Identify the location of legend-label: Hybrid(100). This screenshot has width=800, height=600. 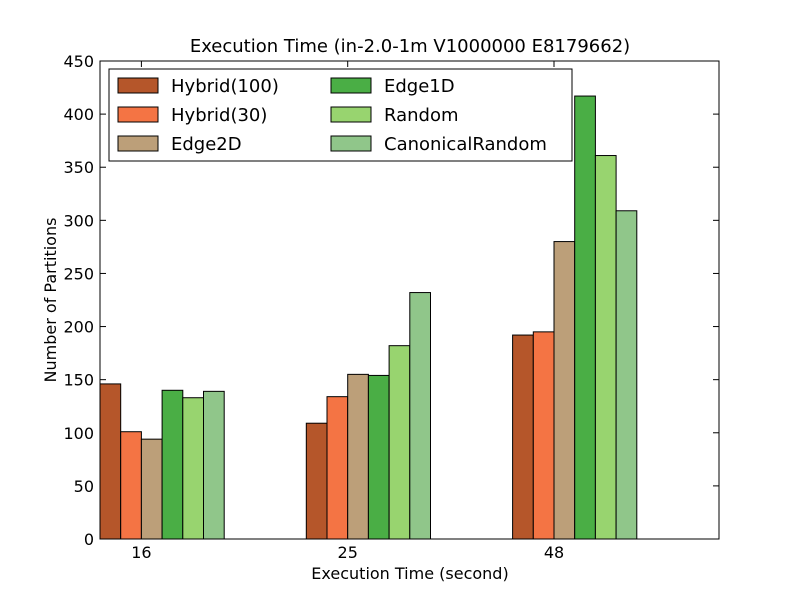
(225, 86).